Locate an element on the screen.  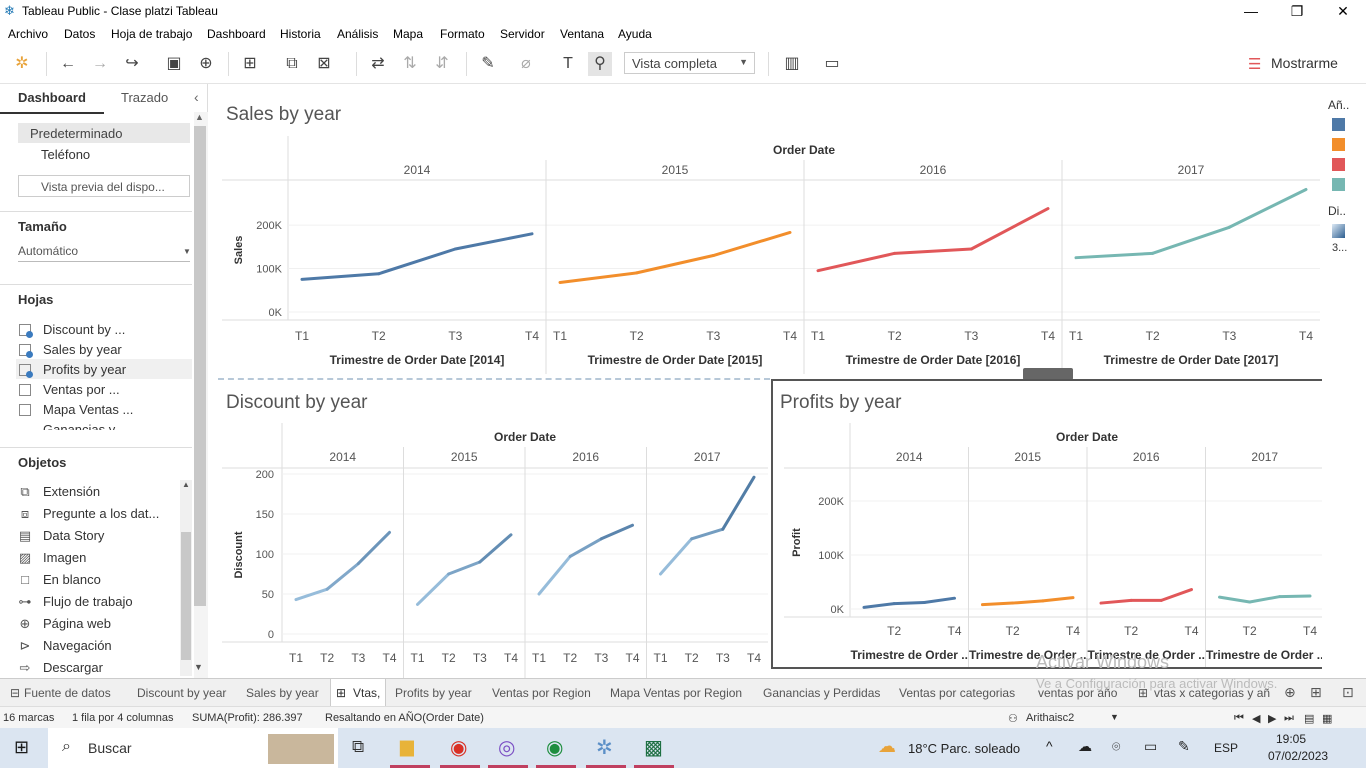
menu-ventana: Ventana is located at coordinates (582, 34).